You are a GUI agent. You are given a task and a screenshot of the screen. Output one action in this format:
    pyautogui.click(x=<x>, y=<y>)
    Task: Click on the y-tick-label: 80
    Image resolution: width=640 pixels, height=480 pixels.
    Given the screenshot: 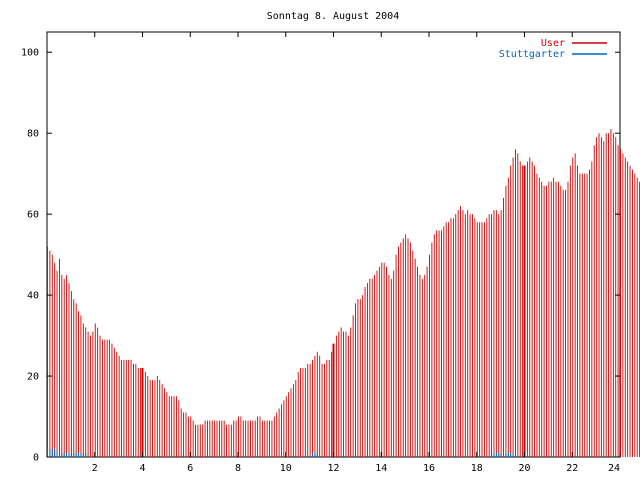 What is the action you would take?
    pyautogui.click(x=33, y=134)
    